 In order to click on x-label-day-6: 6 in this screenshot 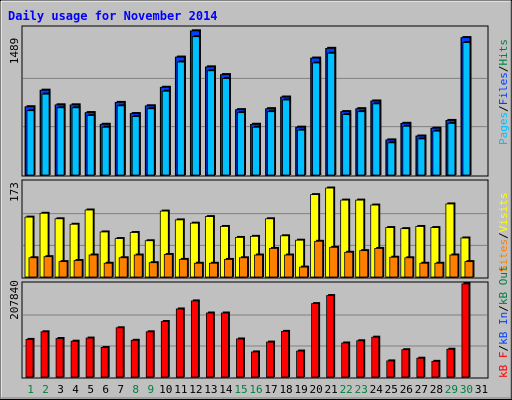, I will do `click(105, 389)`.